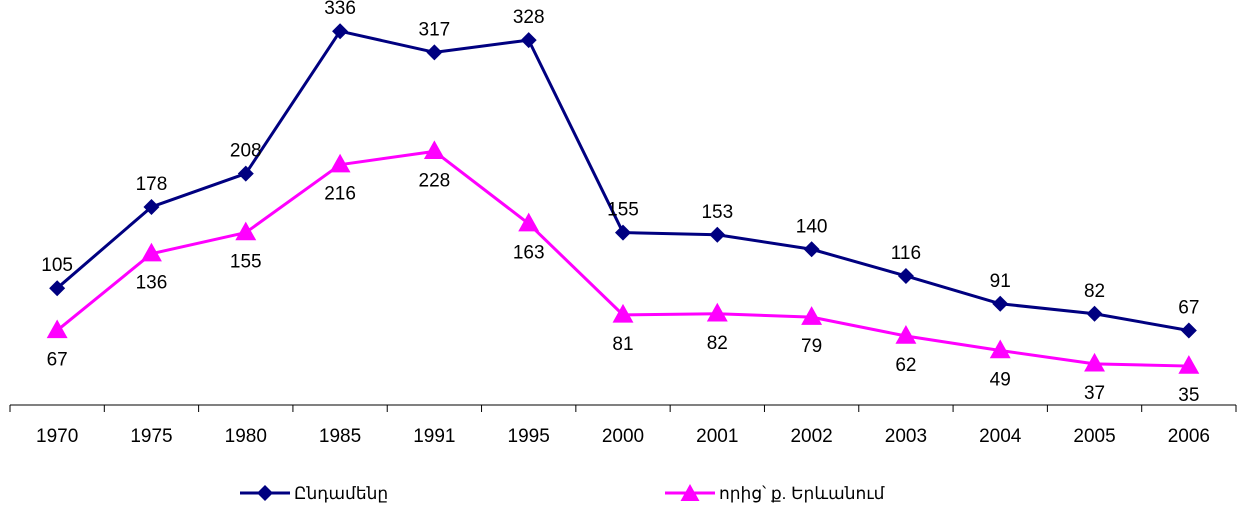  What do you see at coordinates (1000, 281) in the screenshot?
I see `data-label: 91` at bounding box center [1000, 281].